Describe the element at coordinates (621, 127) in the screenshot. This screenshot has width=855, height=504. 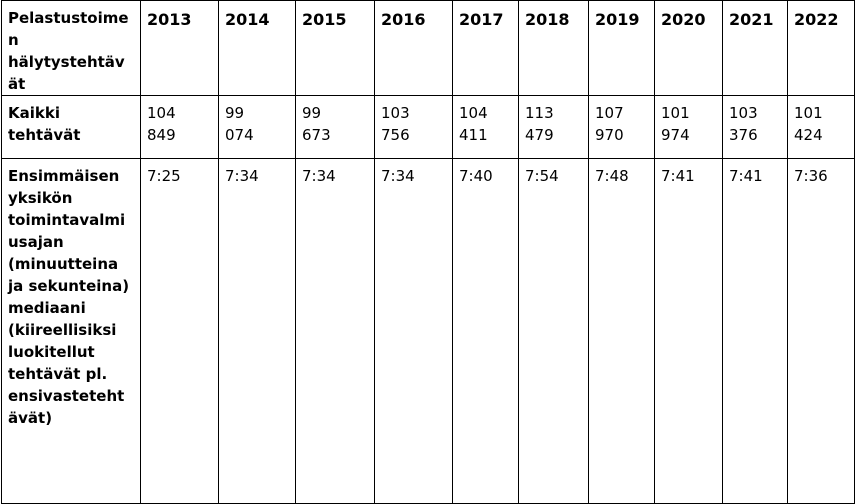
I see `all-tasks-cell-2019: 107 970` at that location.